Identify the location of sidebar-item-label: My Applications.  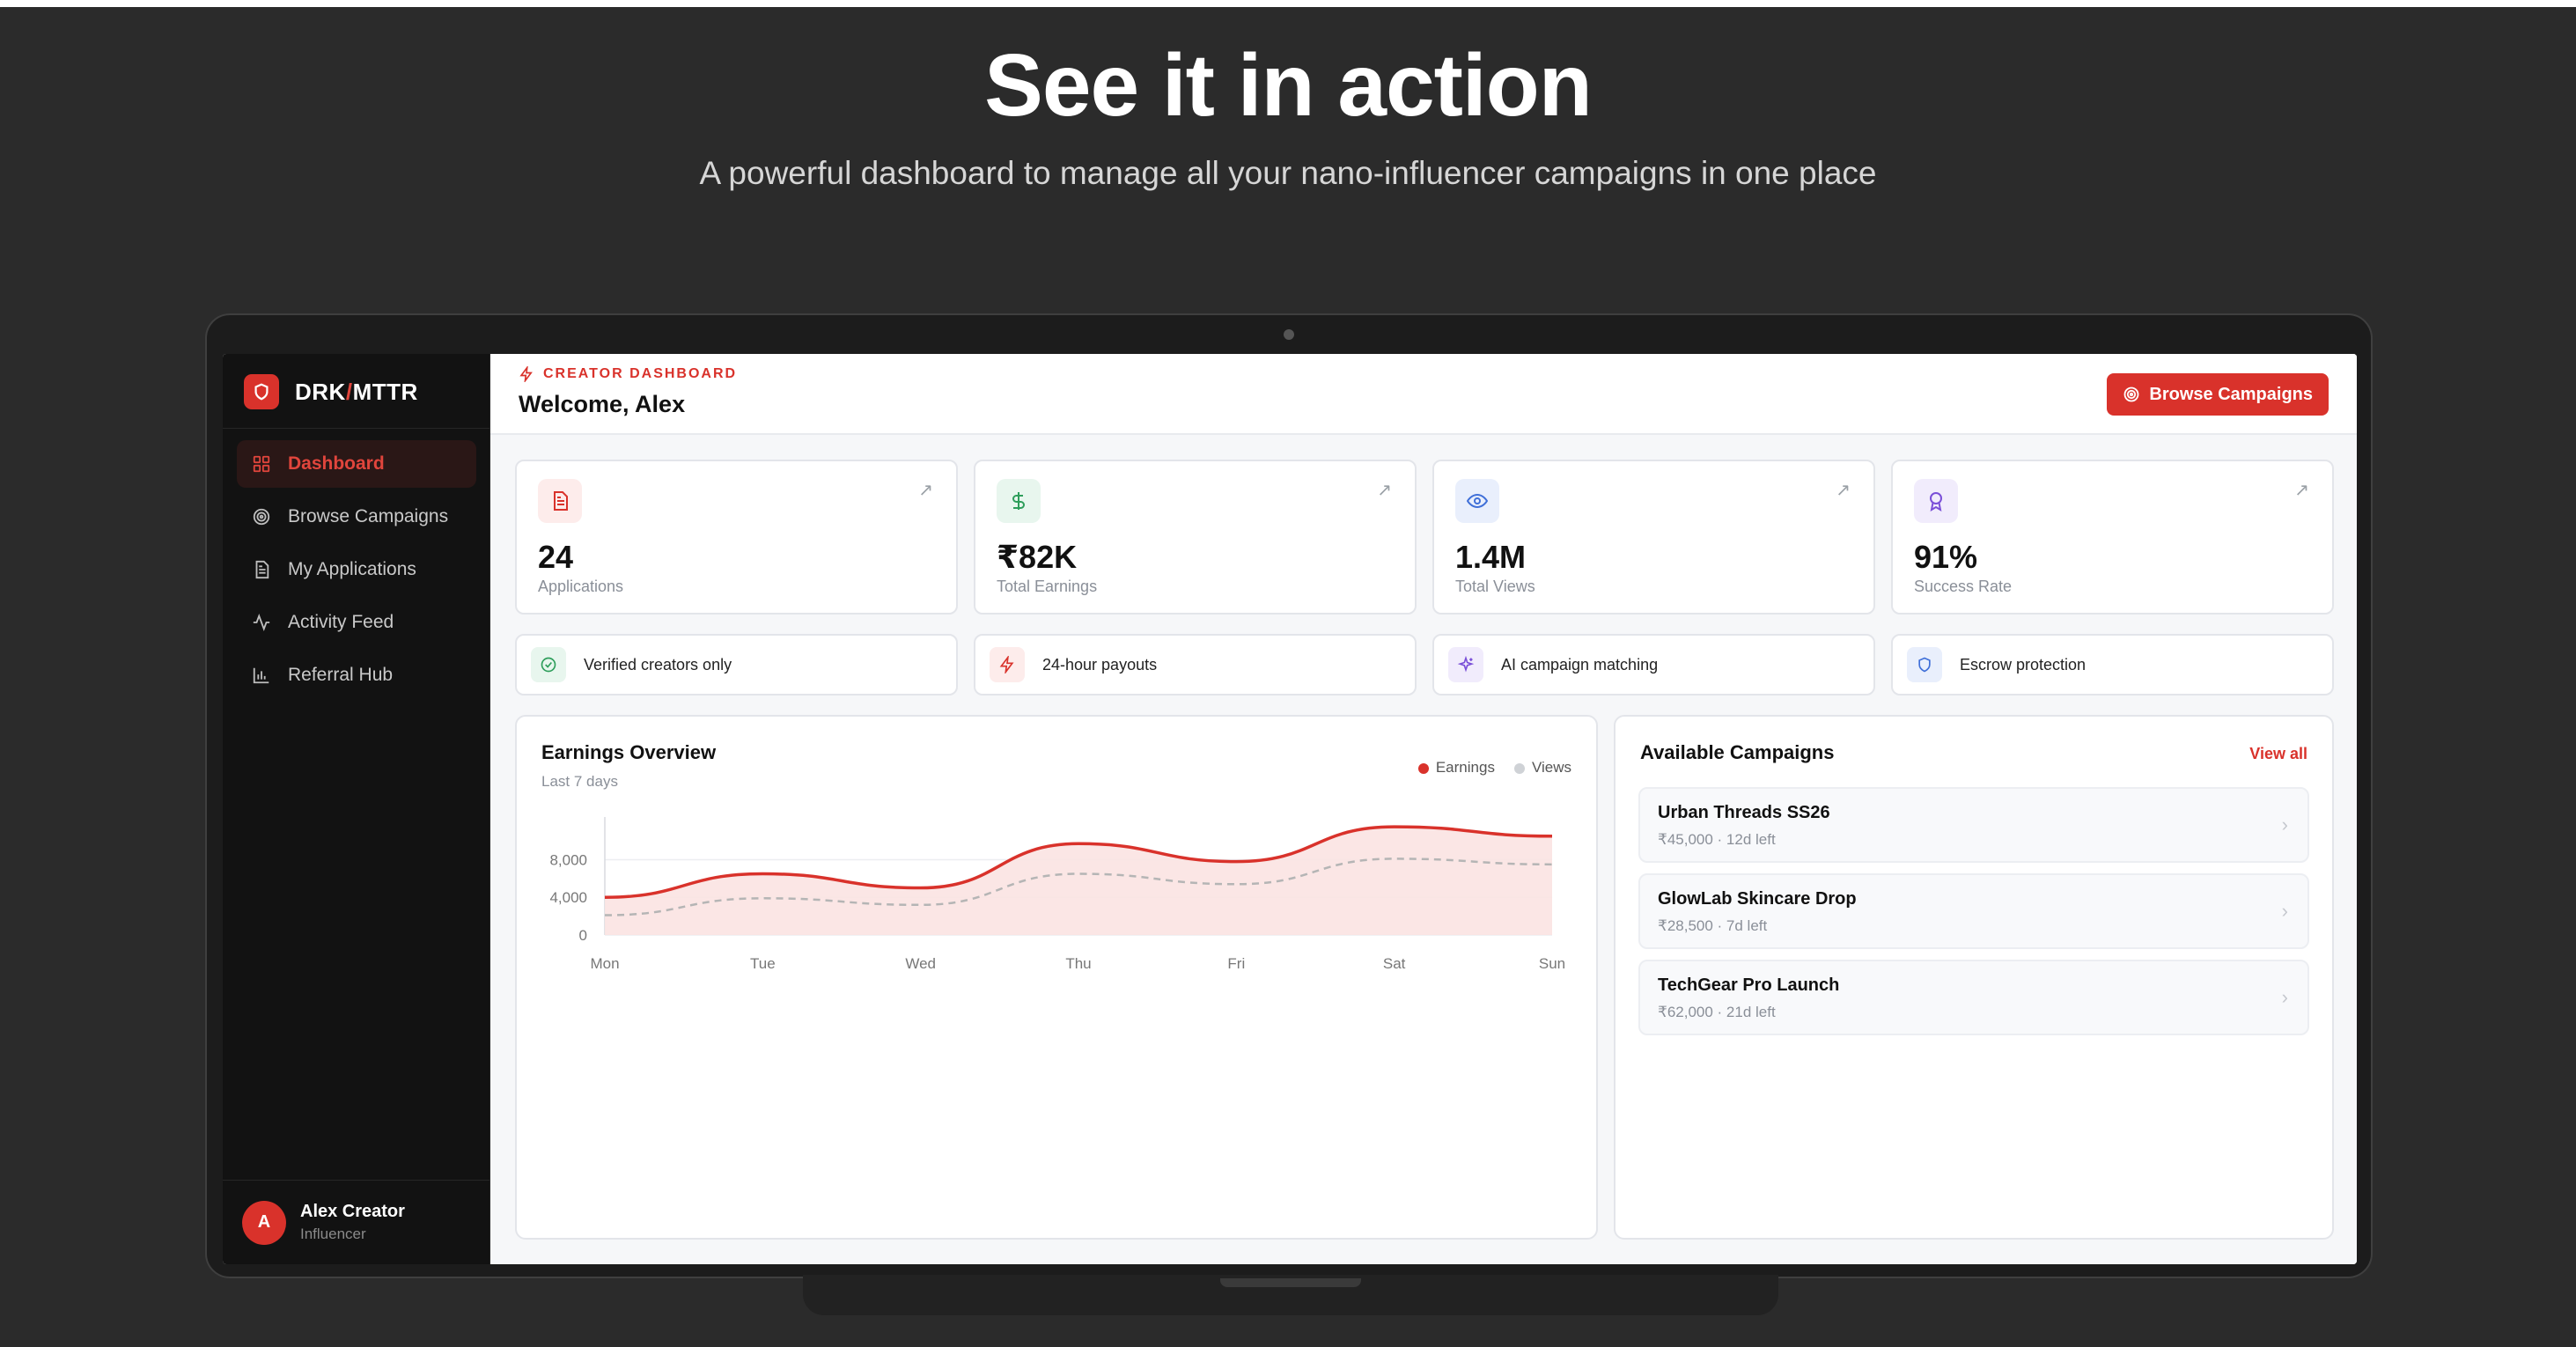
(352, 569).